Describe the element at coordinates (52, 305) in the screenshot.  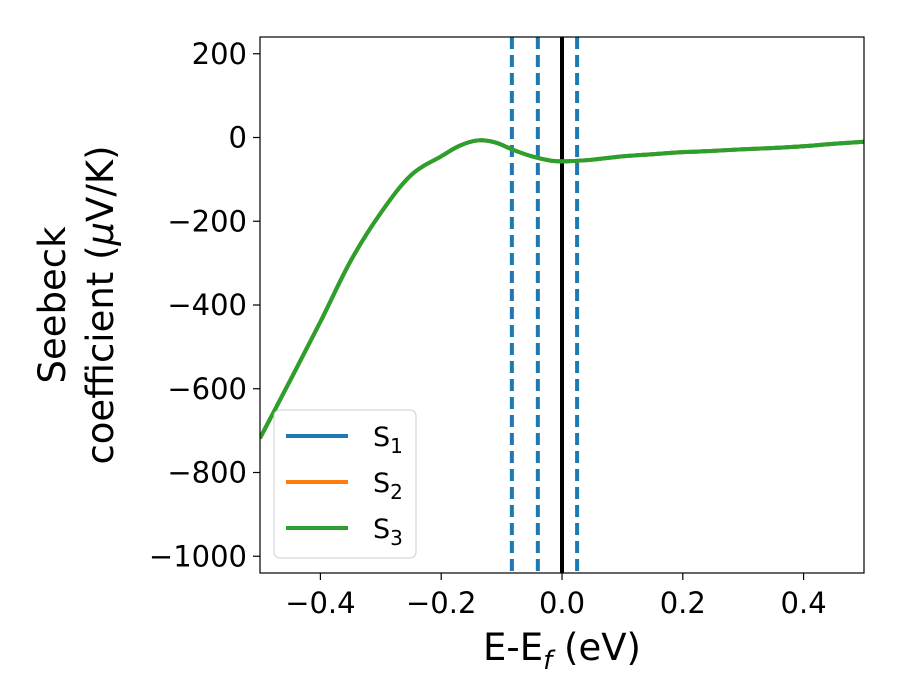
I see `y-axis-title-line1: Seebeck` at that location.